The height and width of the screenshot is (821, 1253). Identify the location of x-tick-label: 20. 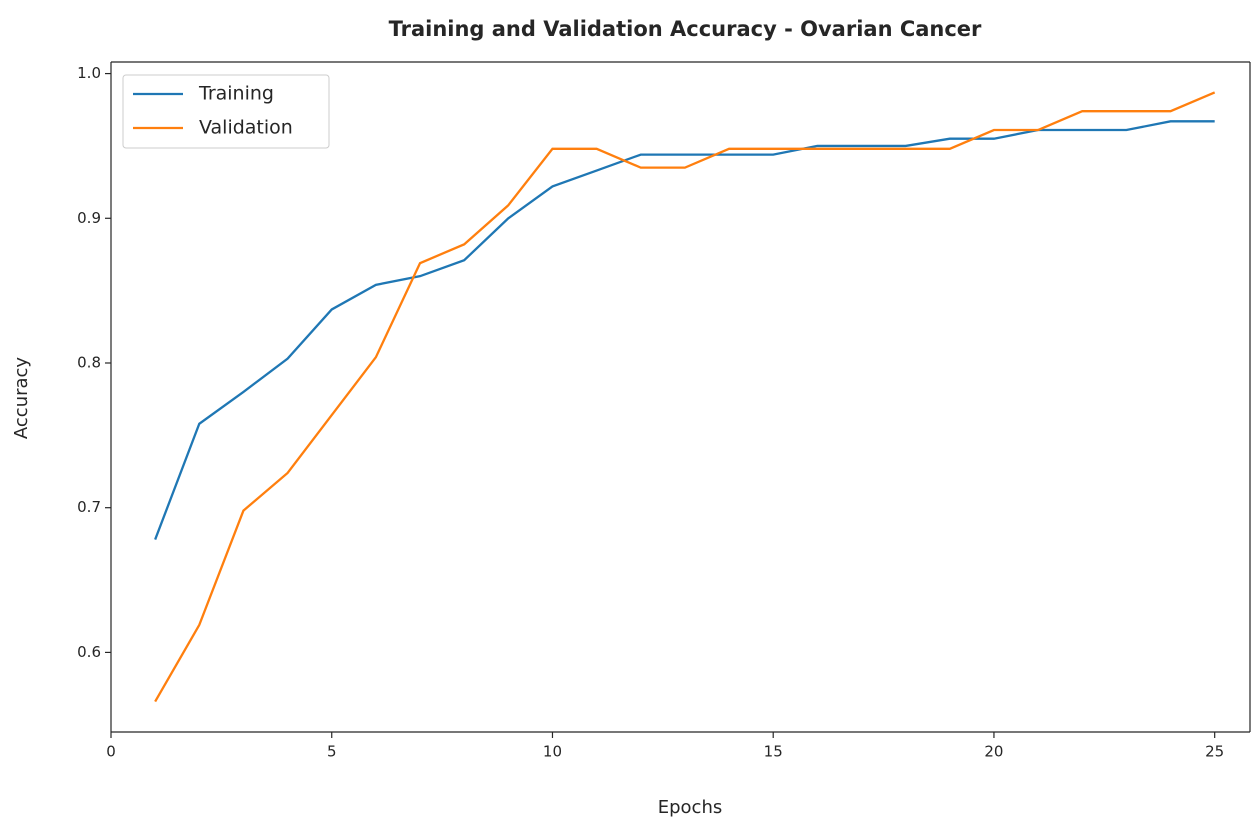
(993, 752).